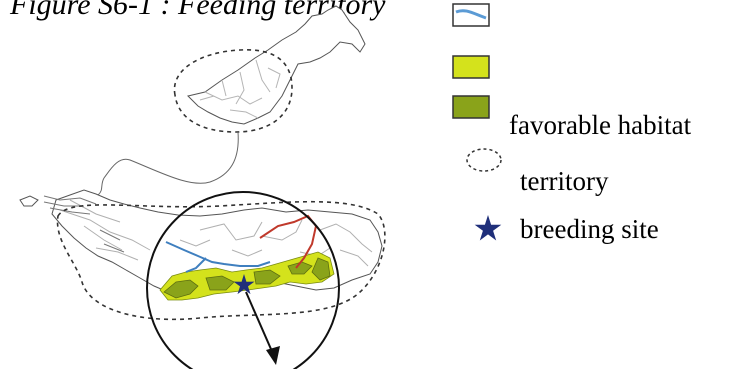 Image resolution: width=732 pixels, height=369 pixels. I want to click on foraging-circle, so click(243, 280).